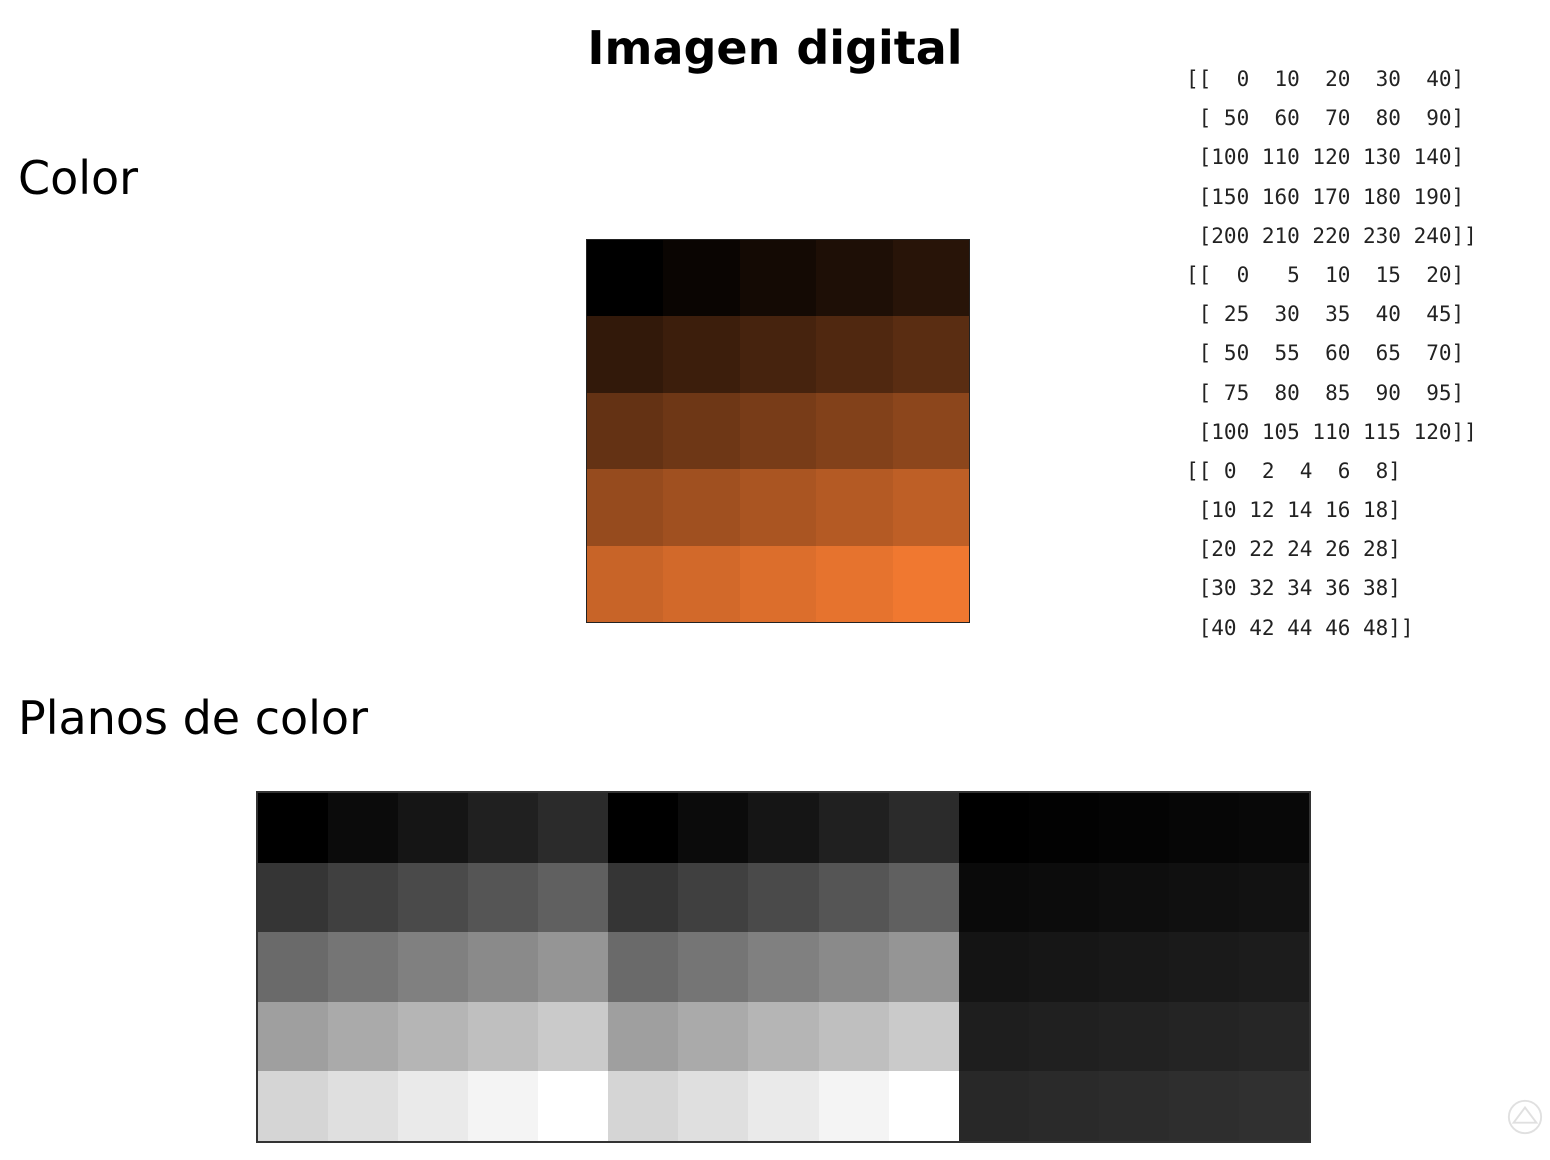 The image size is (1550, 1160). What do you see at coordinates (1331, 431) in the screenshot?
I see `matrix-line: [100 105 110 115 120]]` at bounding box center [1331, 431].